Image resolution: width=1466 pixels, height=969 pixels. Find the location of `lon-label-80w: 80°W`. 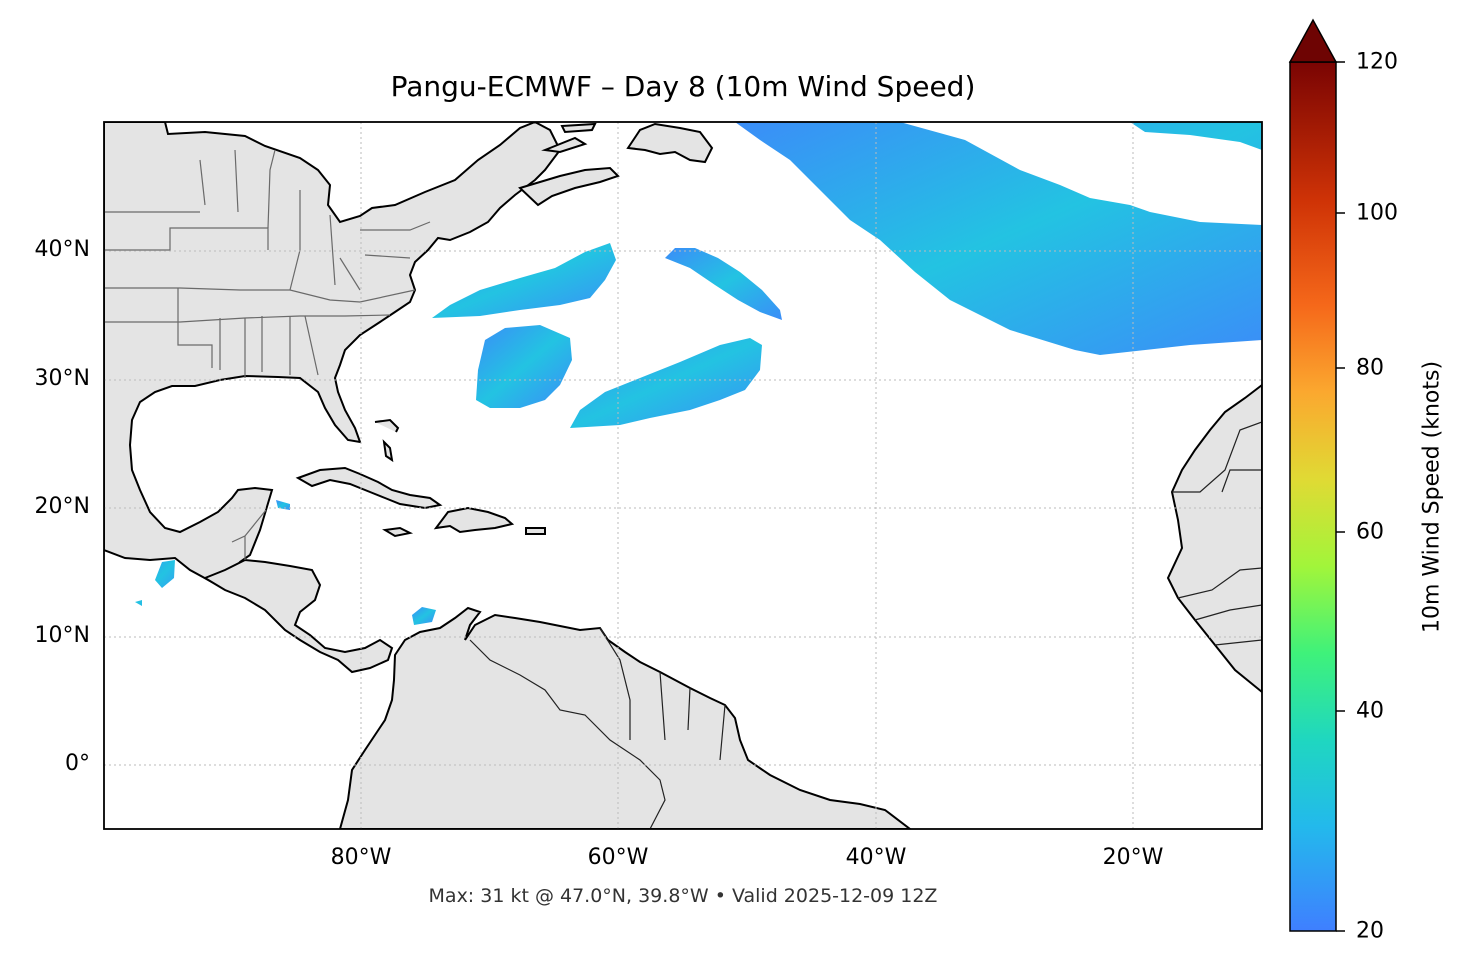

lon-label-80w: 80°W is located at coordinates (361, 857).